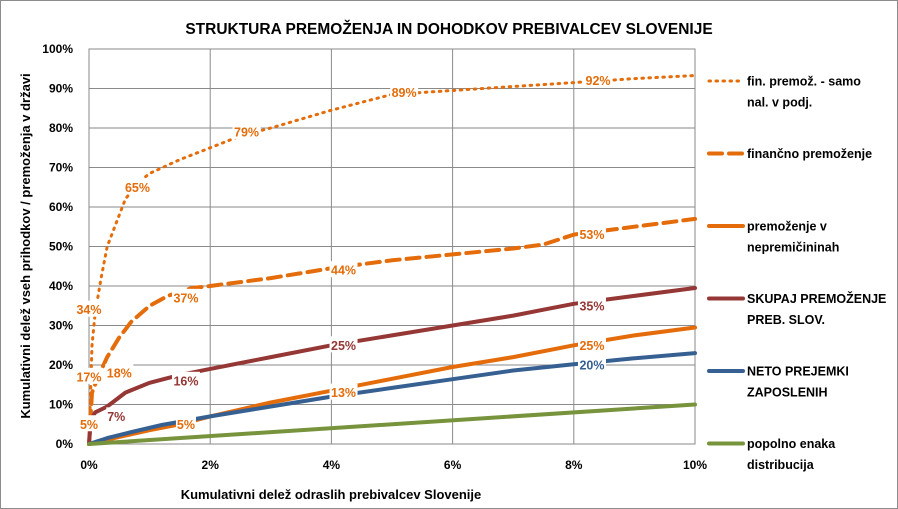  Describe the element at coordinates (793, 237) in the screenshot. I see `legend-label: premoženje v nepremičininah` at that location.